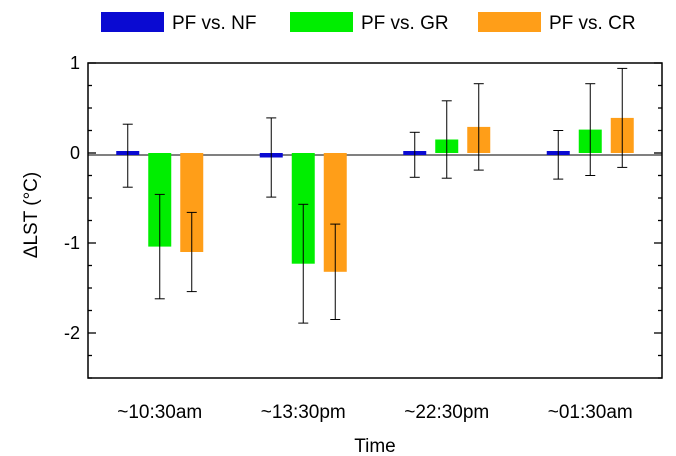 The image size is (676, 456). What do you see at coordinates (590, 412) in the screenshot?
I see `x-tick-label: ~01:30am` at bounding box center [590, 412].